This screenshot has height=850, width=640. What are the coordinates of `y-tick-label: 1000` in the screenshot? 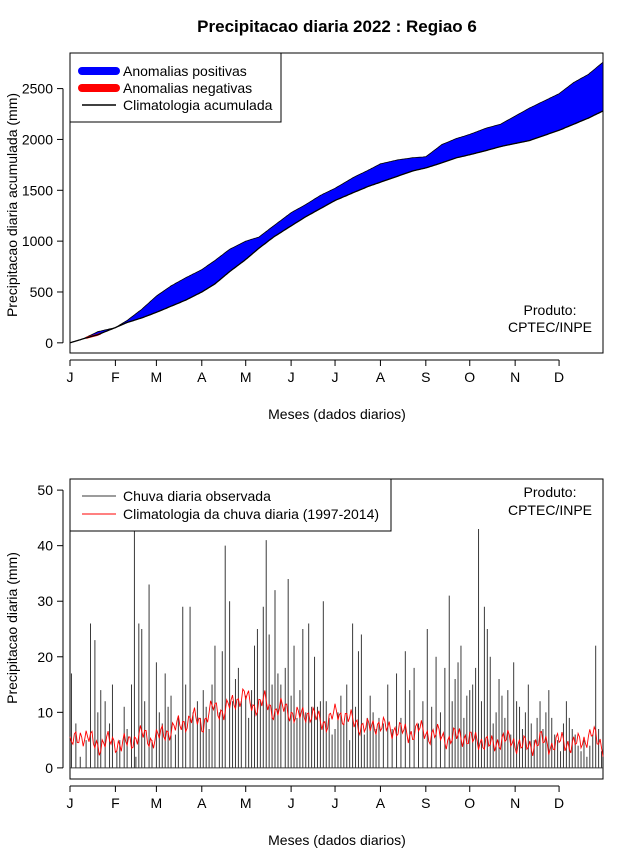 It's located at (37, 241).